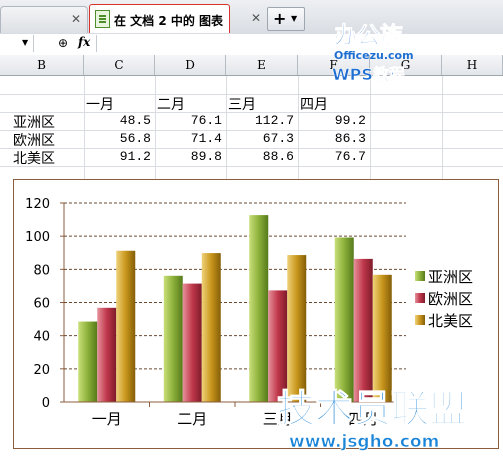  I want to click on spreadsheet-document-icon, so click(102, 19).